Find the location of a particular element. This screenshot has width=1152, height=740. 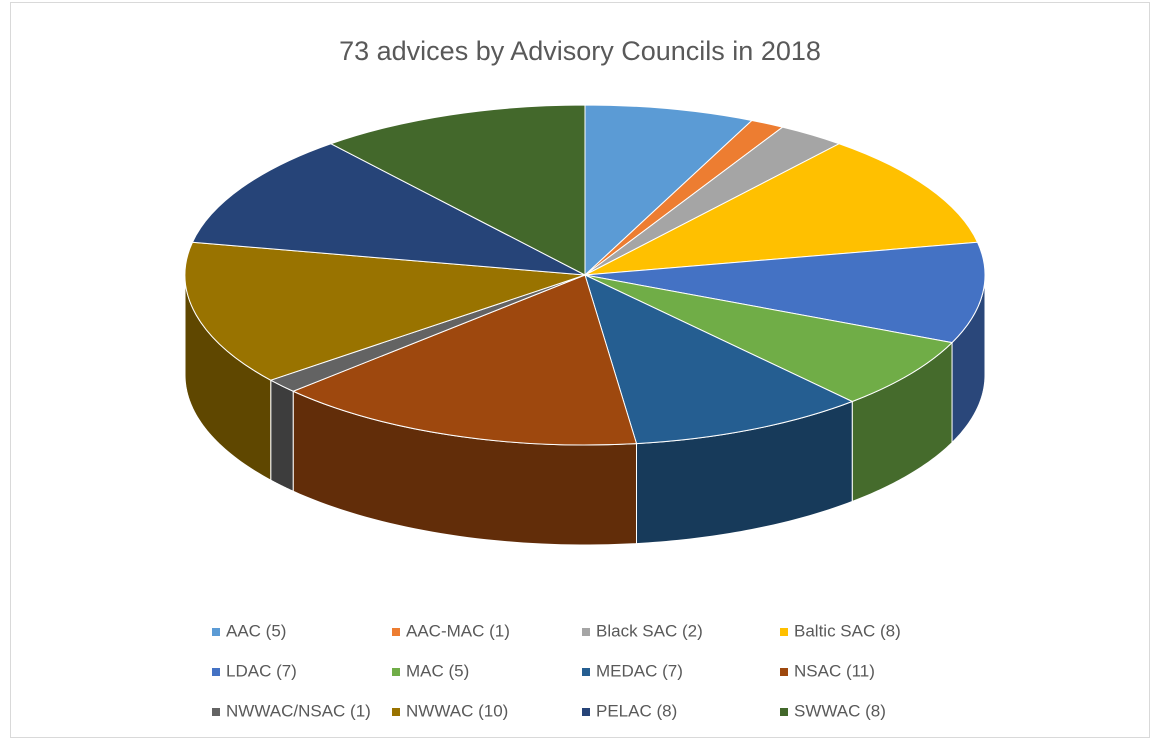

legend-label: SWWAC (8) is located at coordinates (840, 710).